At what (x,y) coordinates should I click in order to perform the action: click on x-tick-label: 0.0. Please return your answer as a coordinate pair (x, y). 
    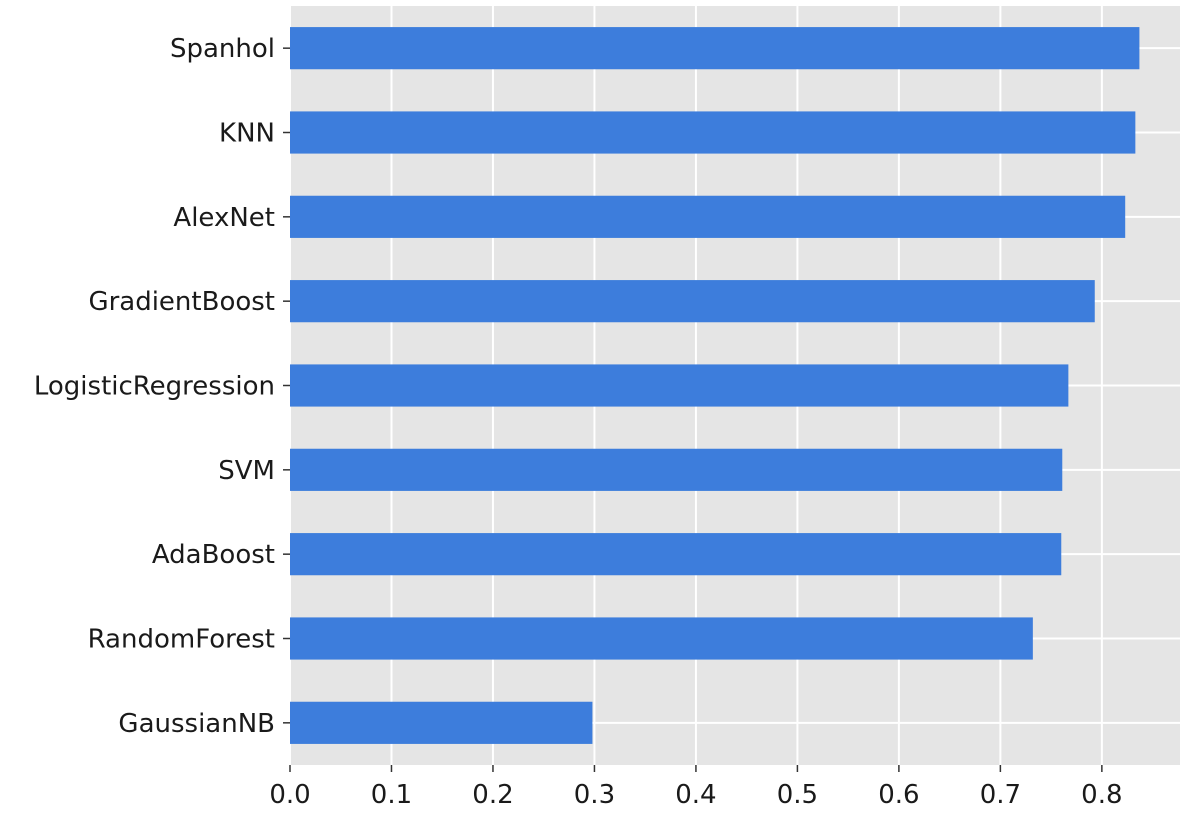
    Looking at the image, I should click on (289, 795).